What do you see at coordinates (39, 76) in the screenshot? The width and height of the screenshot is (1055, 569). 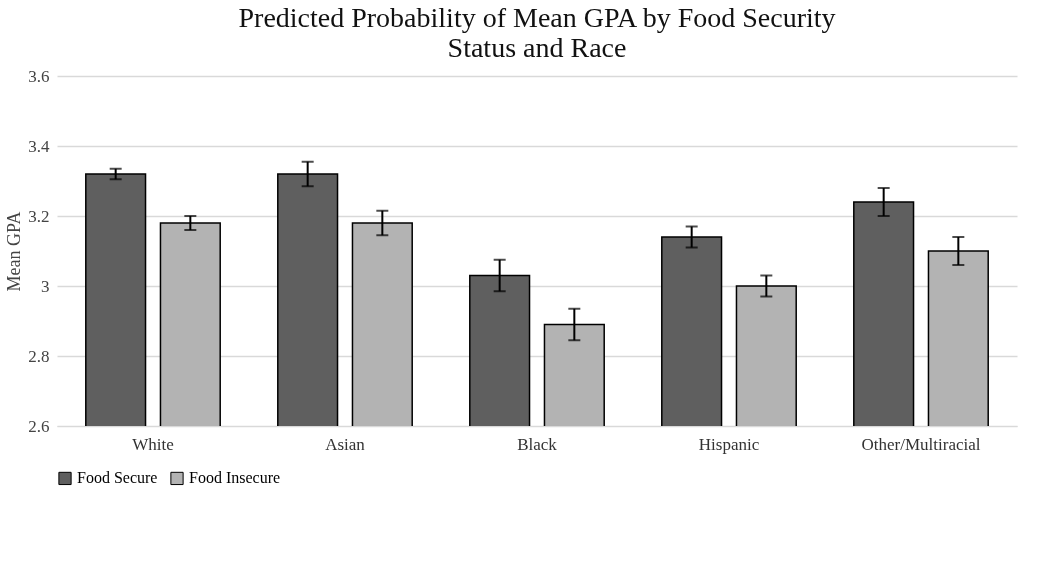 I see `y-tick-label: 3.6` at bounding box center [39, 76].